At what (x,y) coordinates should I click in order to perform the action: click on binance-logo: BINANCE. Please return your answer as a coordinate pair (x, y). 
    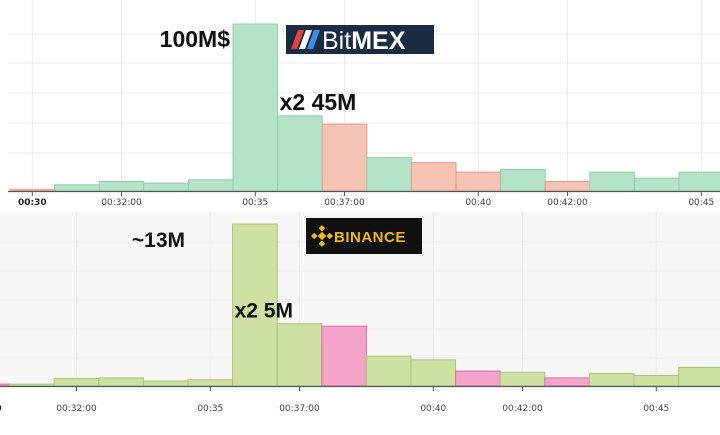
    Looking at the image, I should click on (364, 236).